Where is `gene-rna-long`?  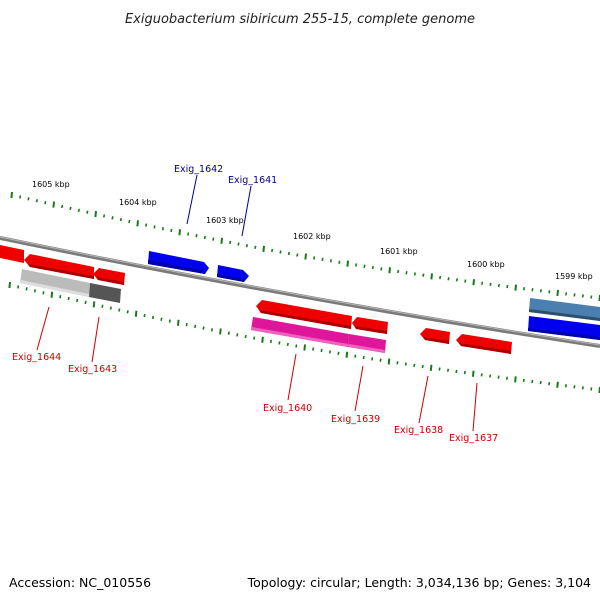 gene-rna-long is located at coordinates (300, 332).